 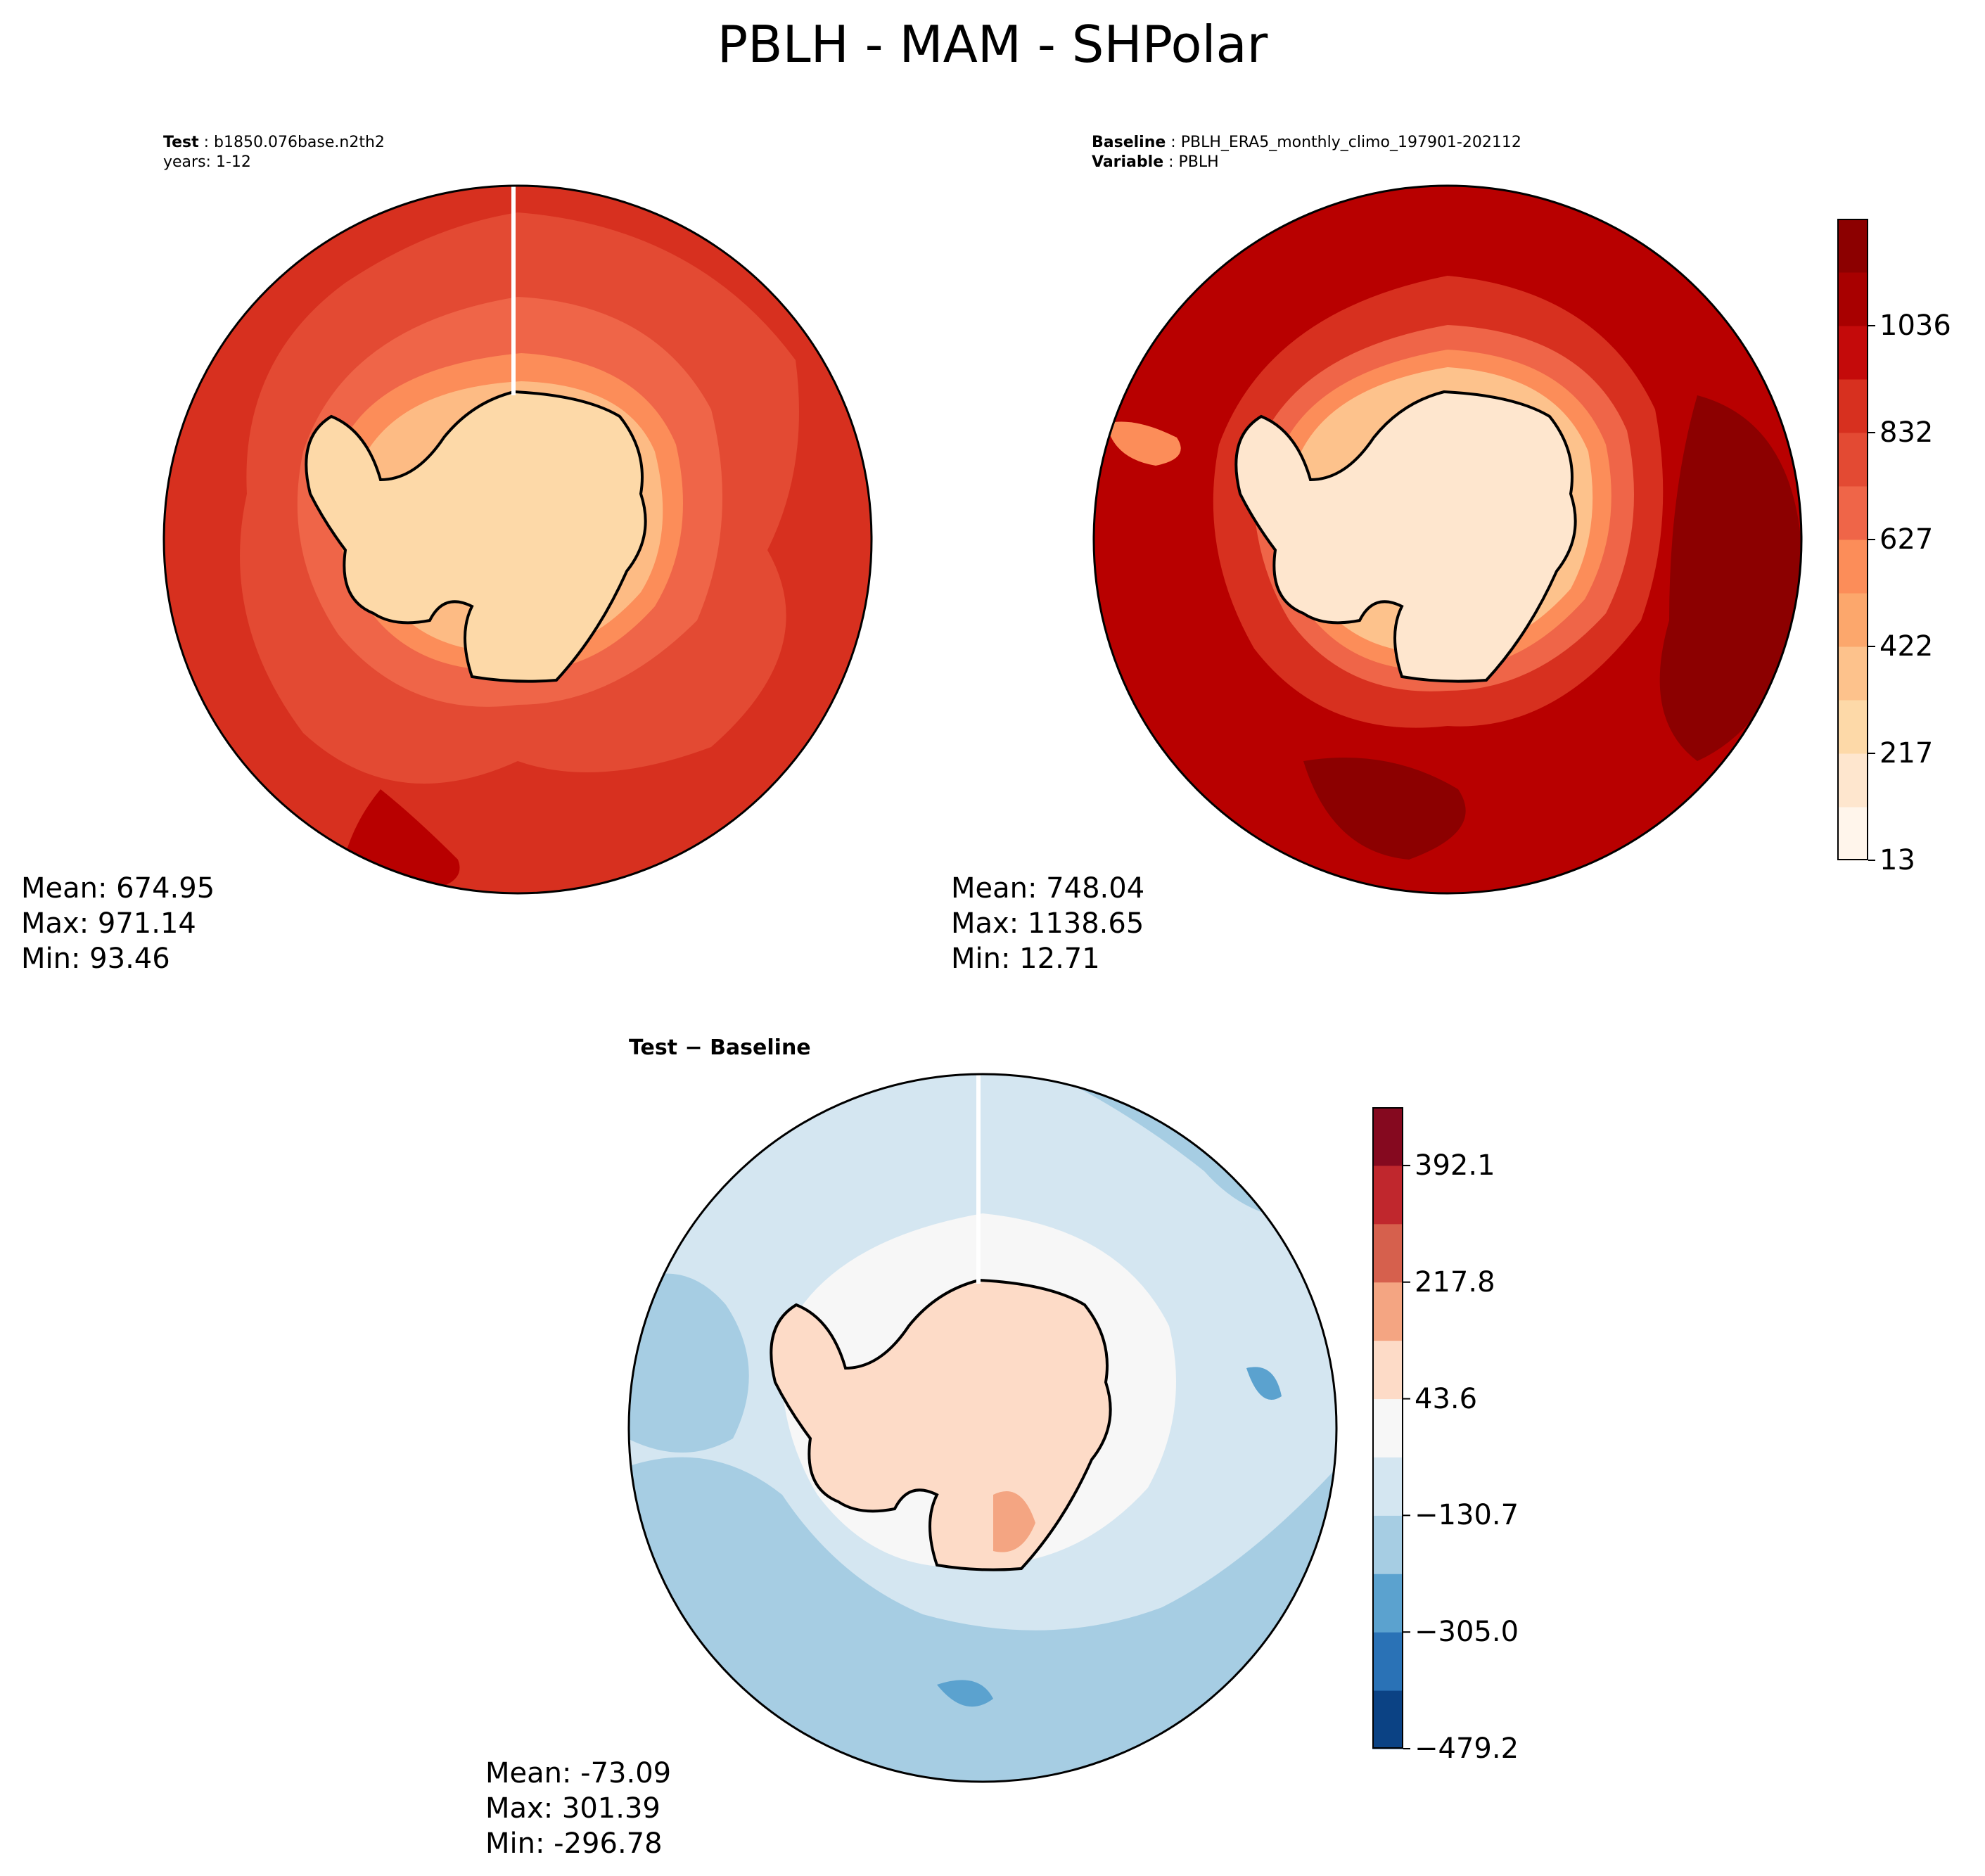 What do you see at coordinates (1129, 142) in the screenshot?
I see `baseline-label-key: Baseline` at bounding box center [1129, 142].